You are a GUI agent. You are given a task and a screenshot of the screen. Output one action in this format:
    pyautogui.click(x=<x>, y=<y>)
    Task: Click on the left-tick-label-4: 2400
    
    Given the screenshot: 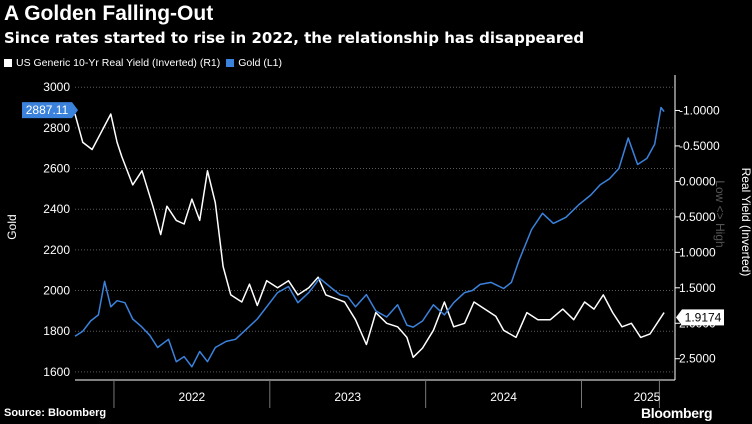 What is the action you would take?
    pyautogui.click(x=56, y=209)
    